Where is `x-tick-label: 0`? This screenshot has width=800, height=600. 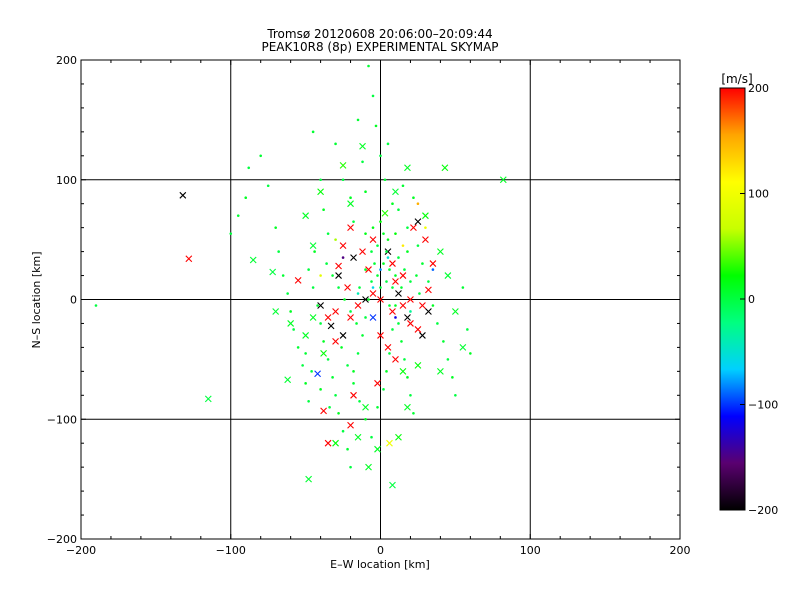
x-tick-label: 0 is located at coordinates (380, 550).